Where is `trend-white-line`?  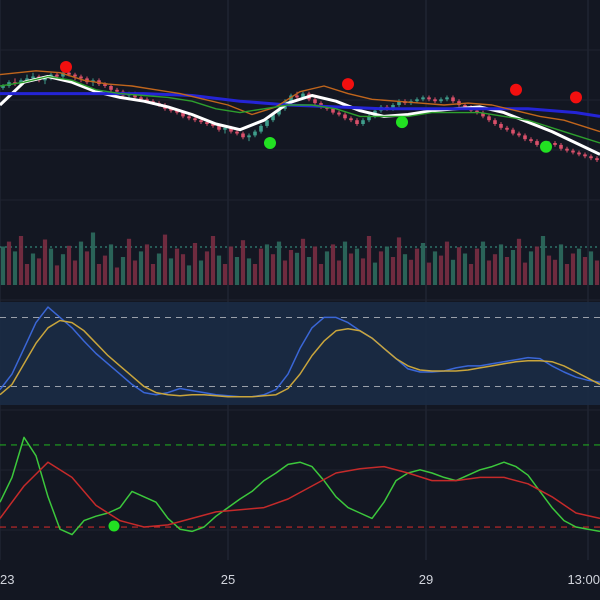
trend-white-line is located at coordinates (300, 115).